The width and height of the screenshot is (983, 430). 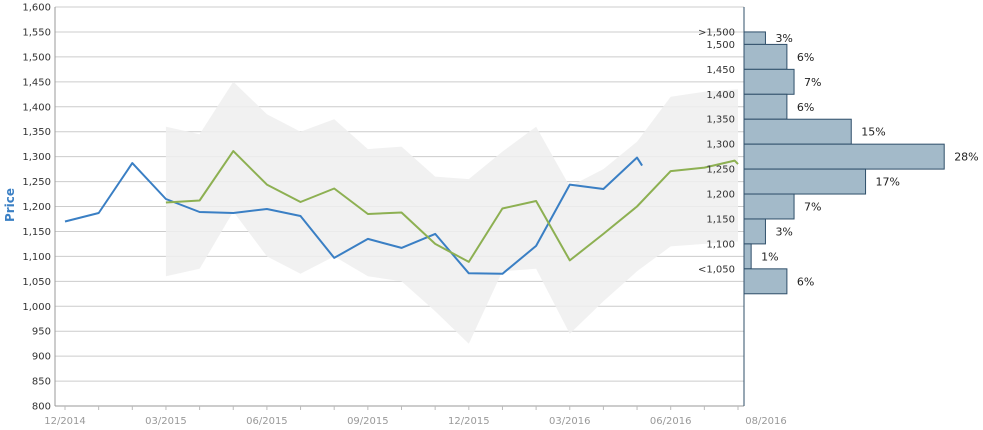 What do you see at coordinates (720, 244) in the screenshot?
I see `histogram-bin-label: 1,100` at bounding box center [720, 244].